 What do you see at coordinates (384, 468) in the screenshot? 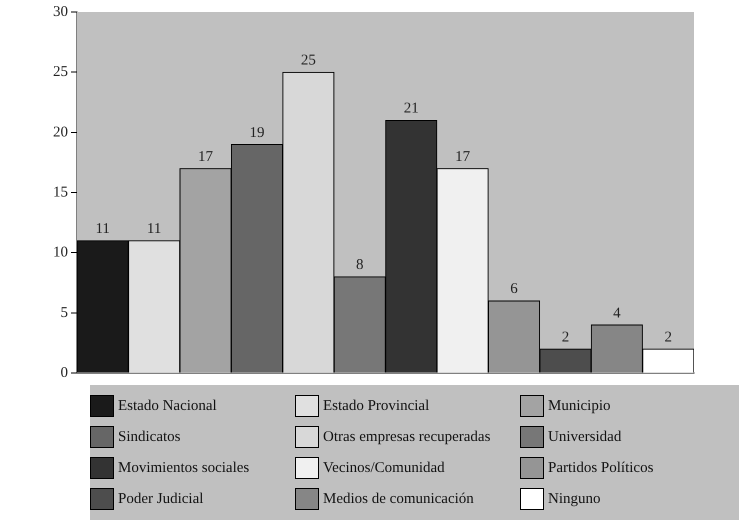
I see `legend-label: Vecinos/Comunidad` at bounding box center [384, 468].